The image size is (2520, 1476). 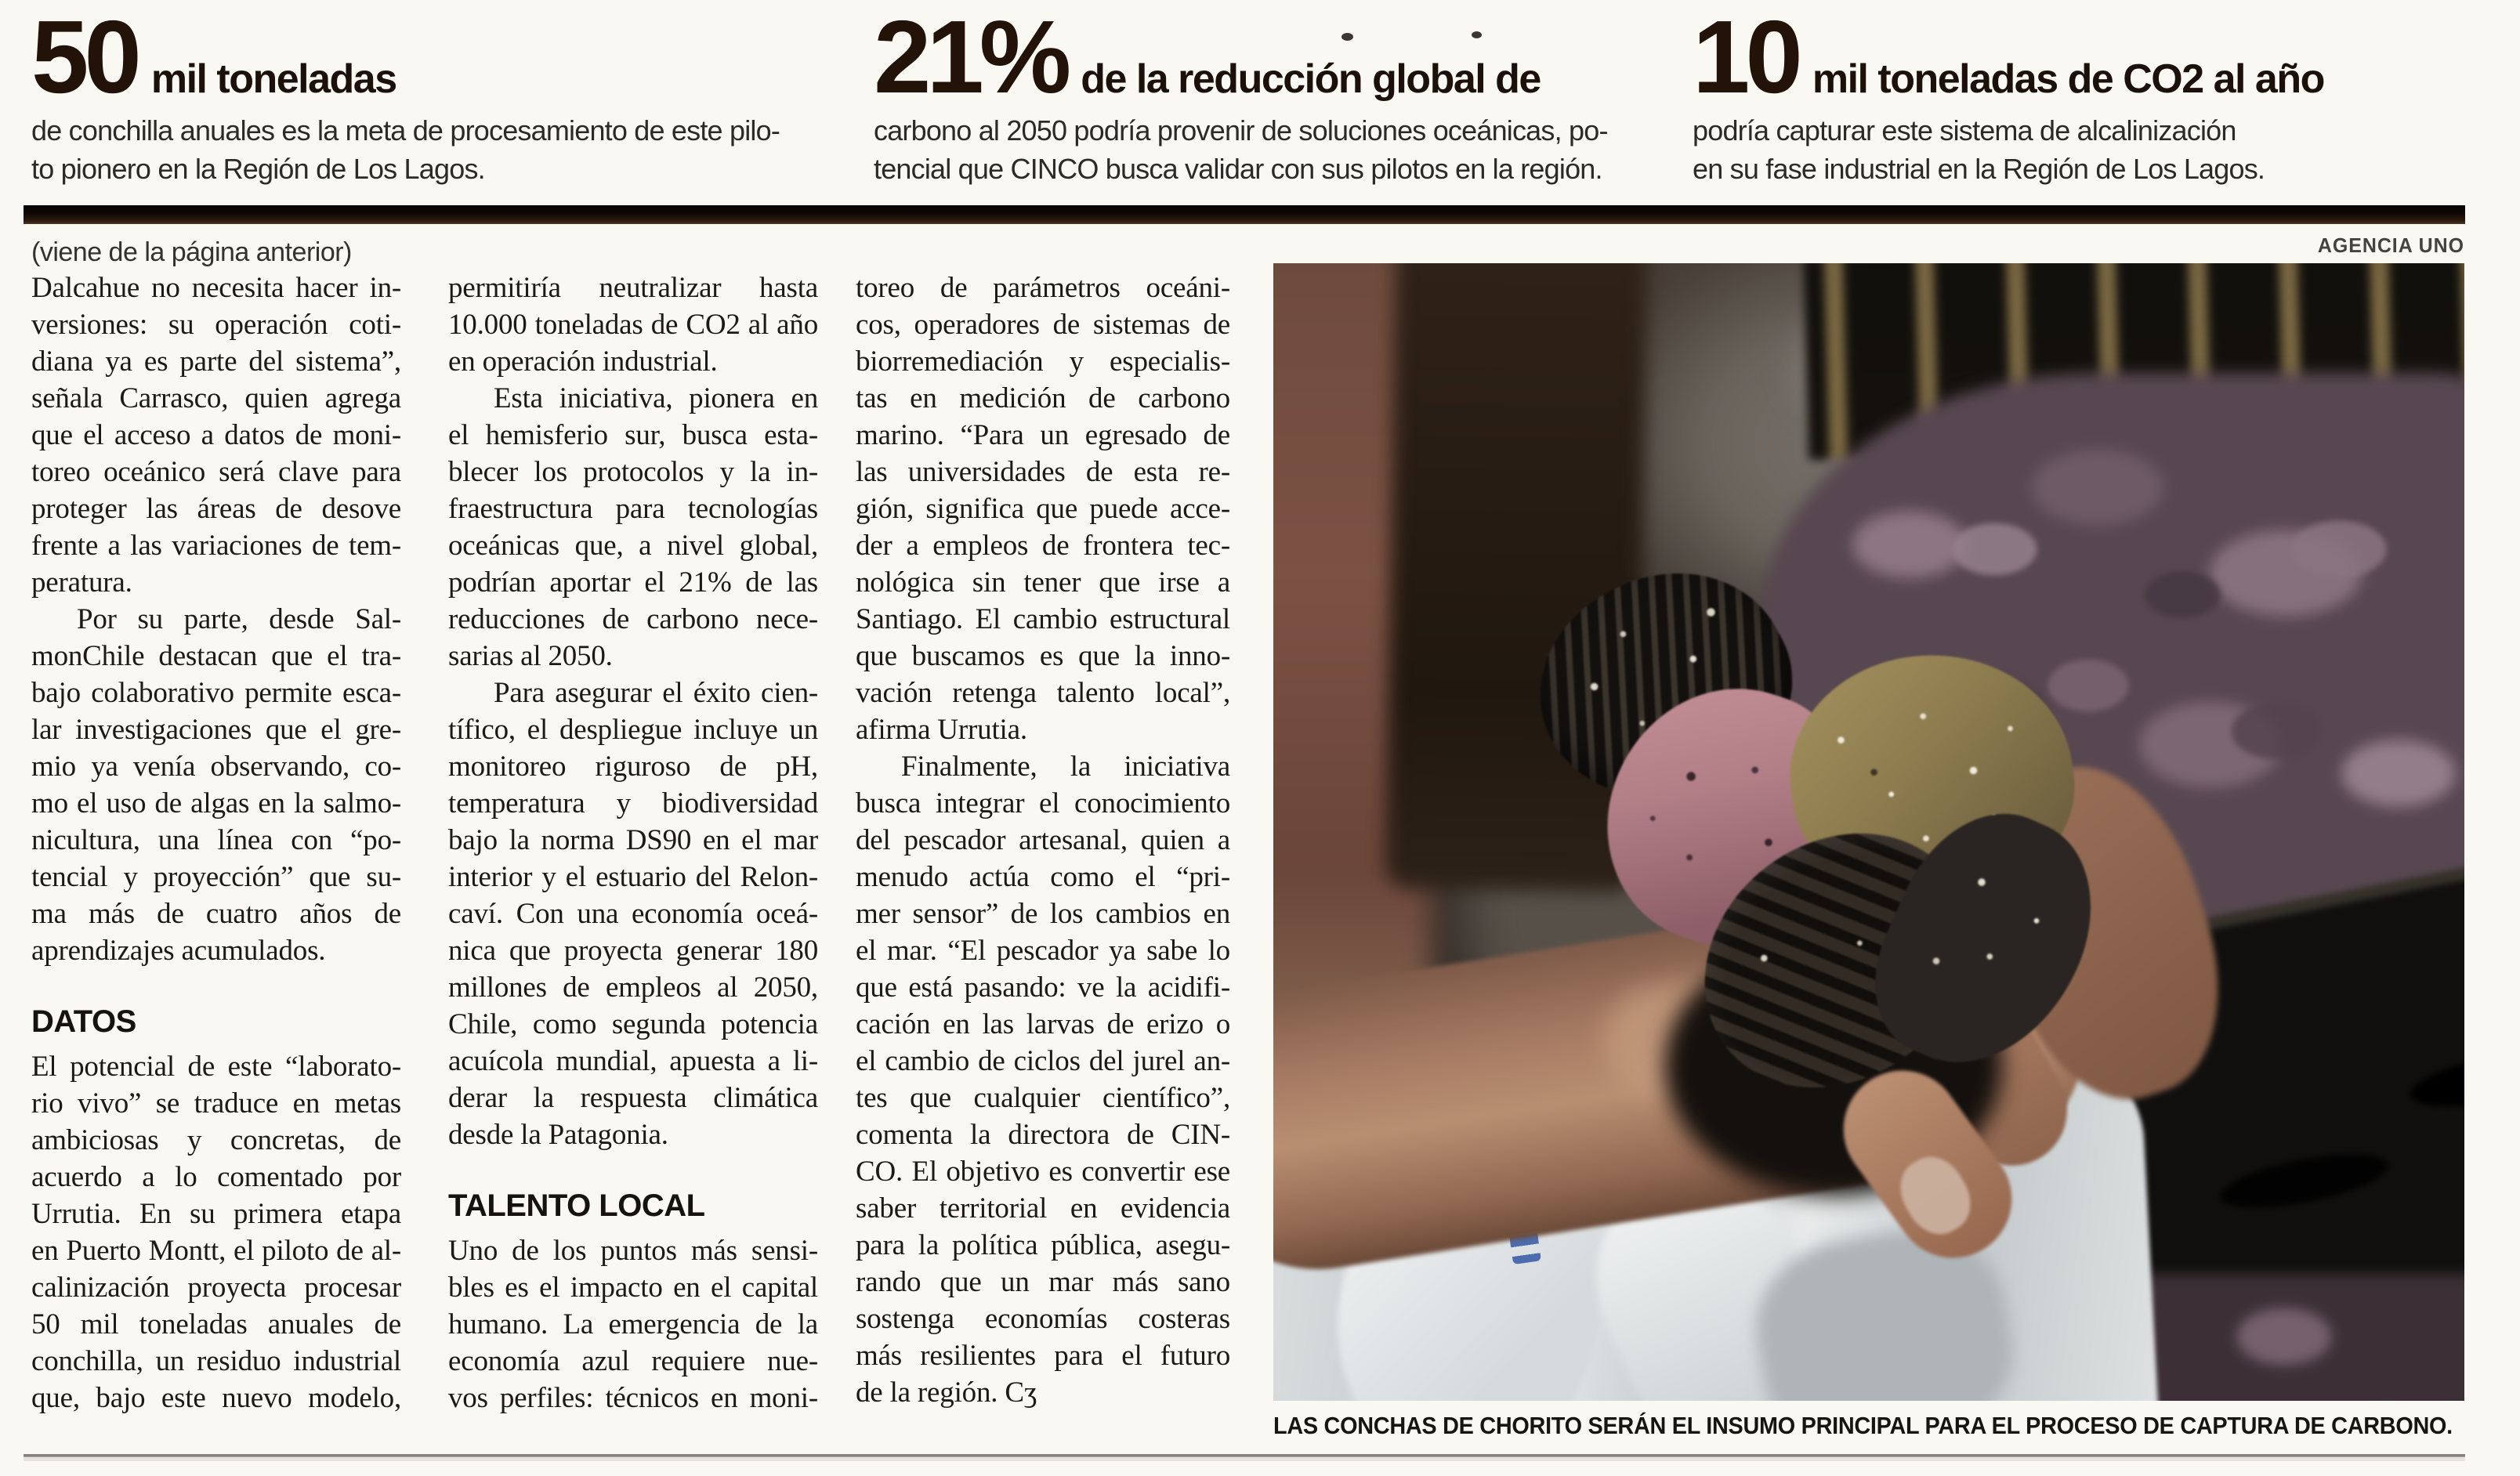 I want to click on body-text-line: toreo de parámetros oceáni-, so click(x=1043, y=288).